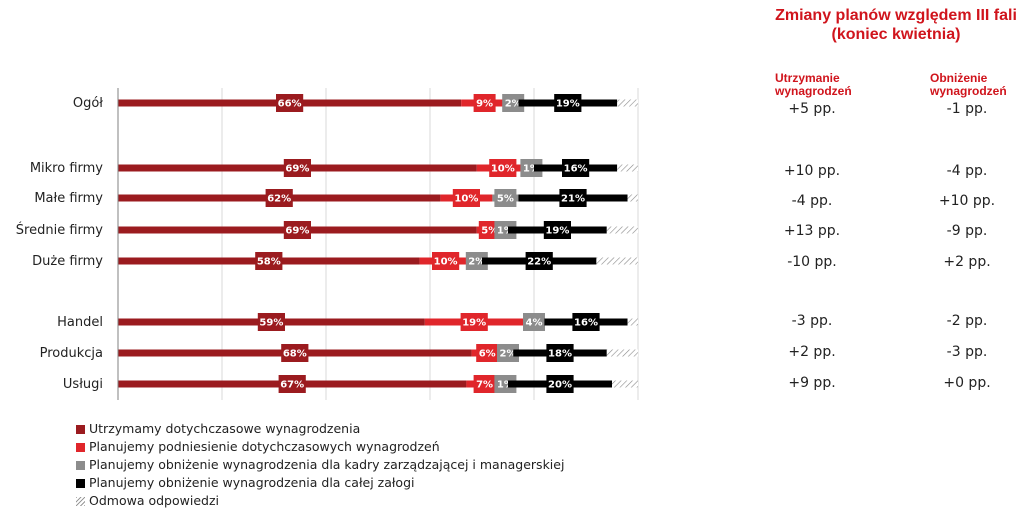  What do you see at coordinates (60, 230) in the screenshot?
I see `category-label: Średnie firmy` at bounding box center [60, 230].